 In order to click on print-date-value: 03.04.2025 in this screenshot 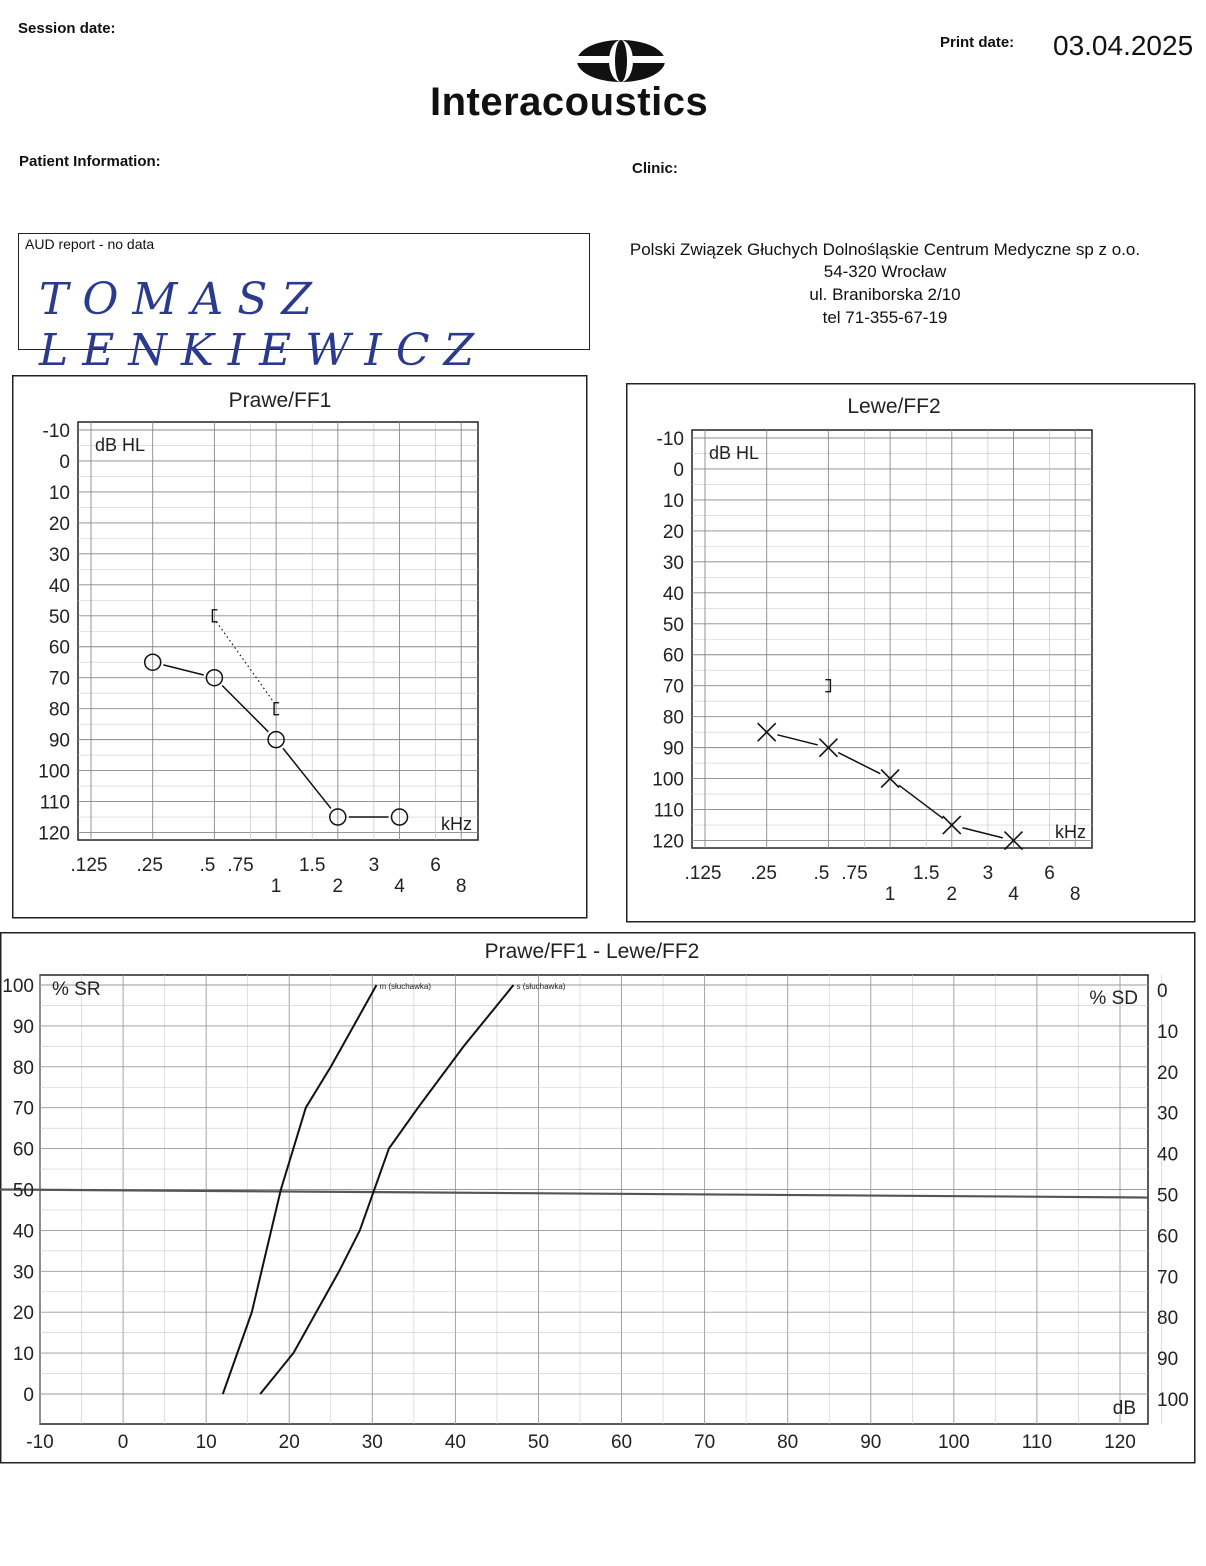, I will do `click(1123, 45)`.